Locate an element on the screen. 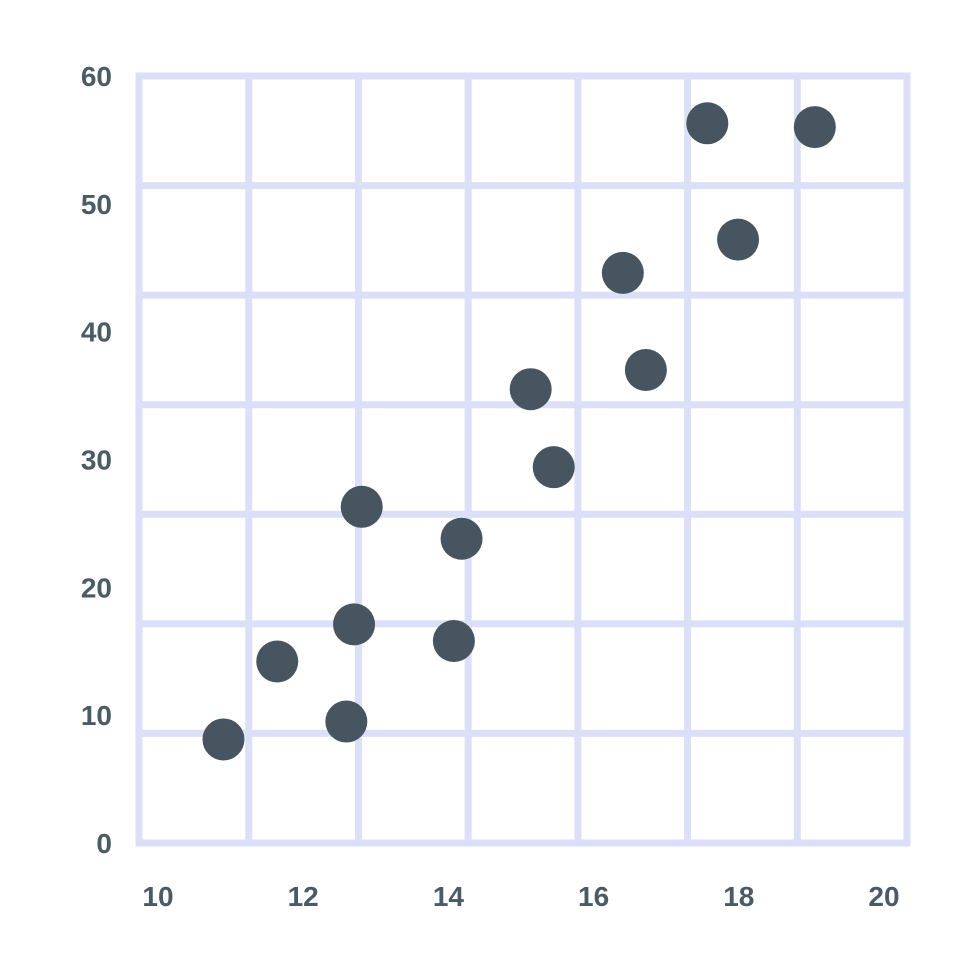  y-axis-ticks: 0 10 20 30 40 50 60 is located at coordinates (96, 460).